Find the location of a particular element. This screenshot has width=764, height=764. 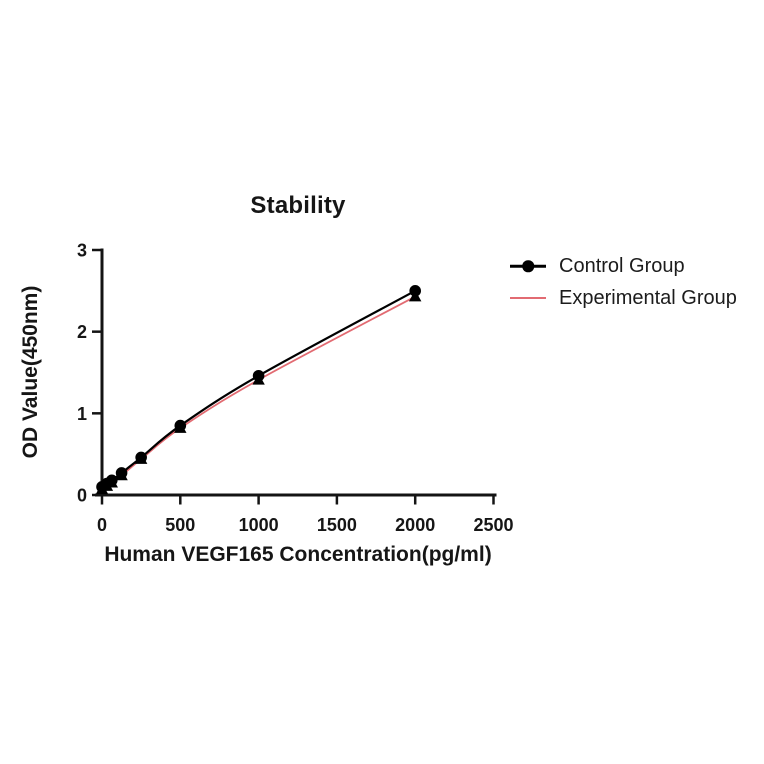

y-tick-label: 2 is located at coordinates (82, 332).